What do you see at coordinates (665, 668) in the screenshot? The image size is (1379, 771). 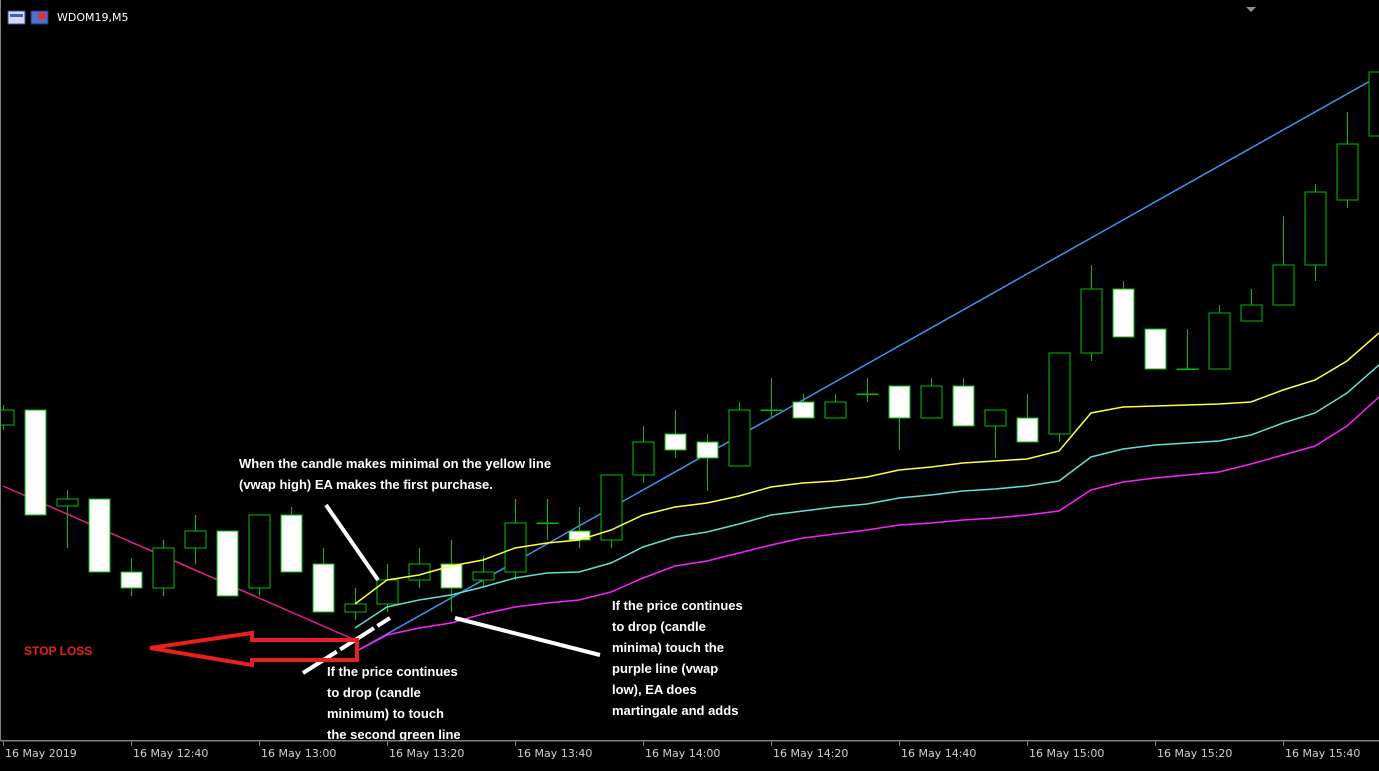 I see `annotation: purple line (vwap` at bounding box center [665, 668].